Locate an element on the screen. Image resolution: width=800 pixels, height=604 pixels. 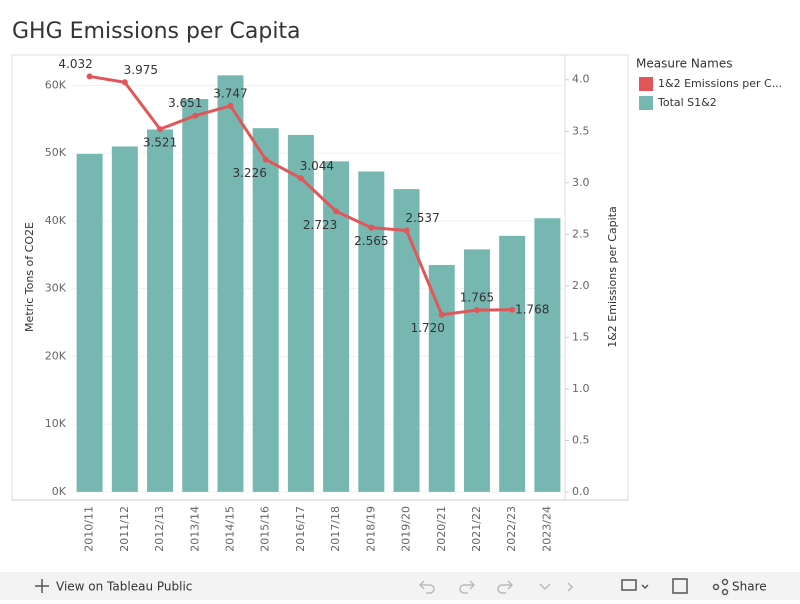
x-tick-label: 2019/20 is located at coordinates (406, 529).